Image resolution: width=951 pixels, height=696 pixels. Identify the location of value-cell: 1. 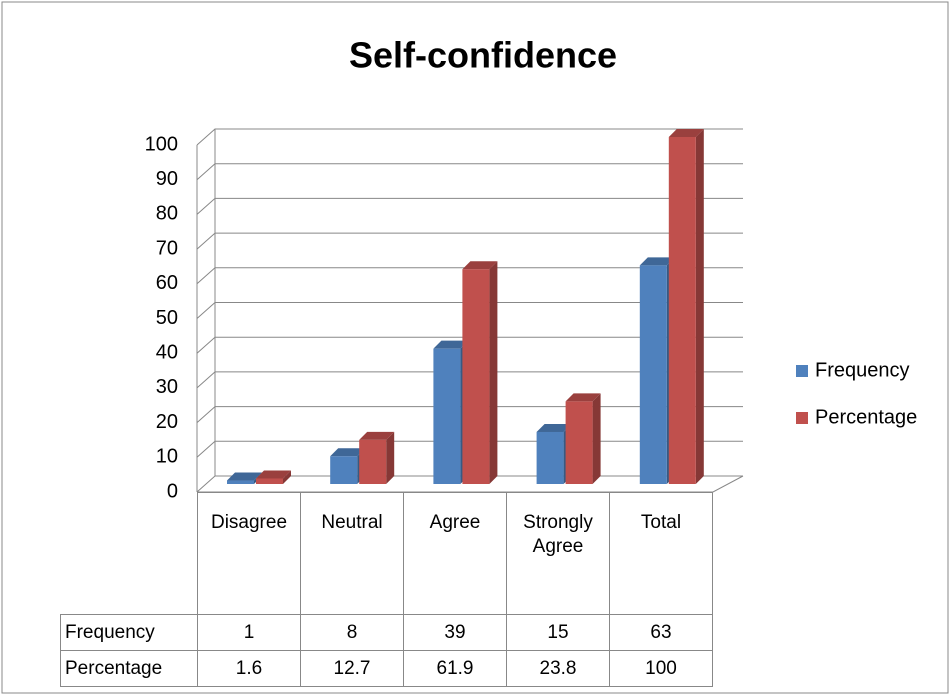
(249, 632).